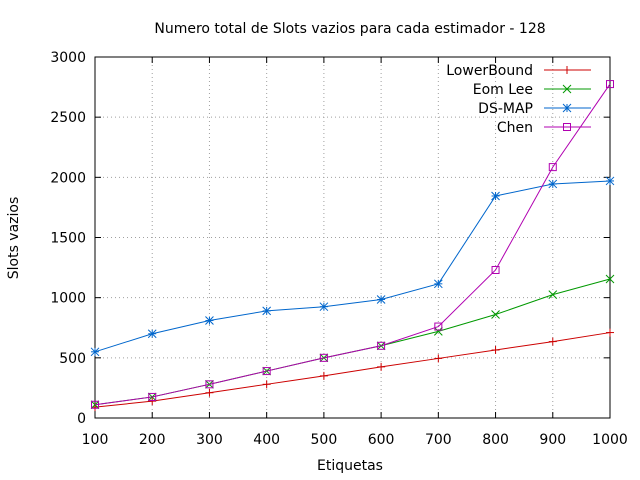 This screenshot has height=480, width=640. Describe the element at coordinates (505, 109) in the screenshot. I see `legend-label: DS-MAP` at that location.